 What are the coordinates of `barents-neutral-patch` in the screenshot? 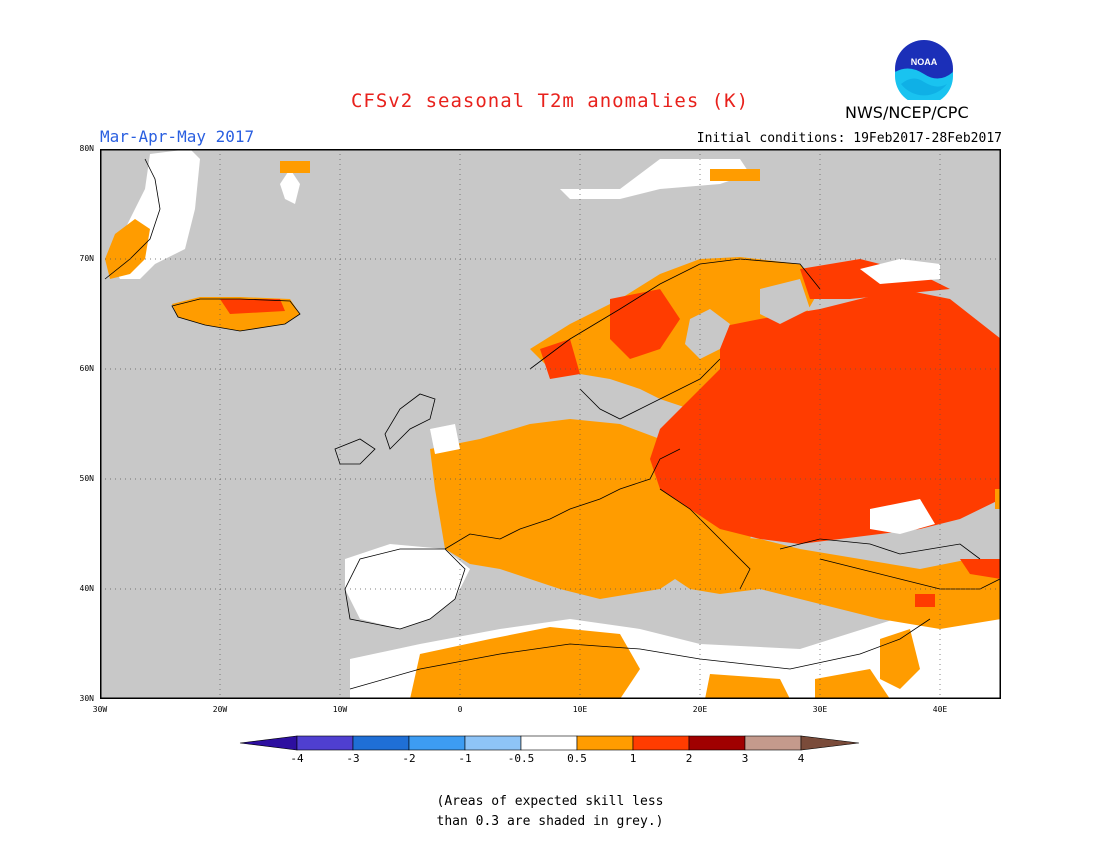 It's located at (900, 271).